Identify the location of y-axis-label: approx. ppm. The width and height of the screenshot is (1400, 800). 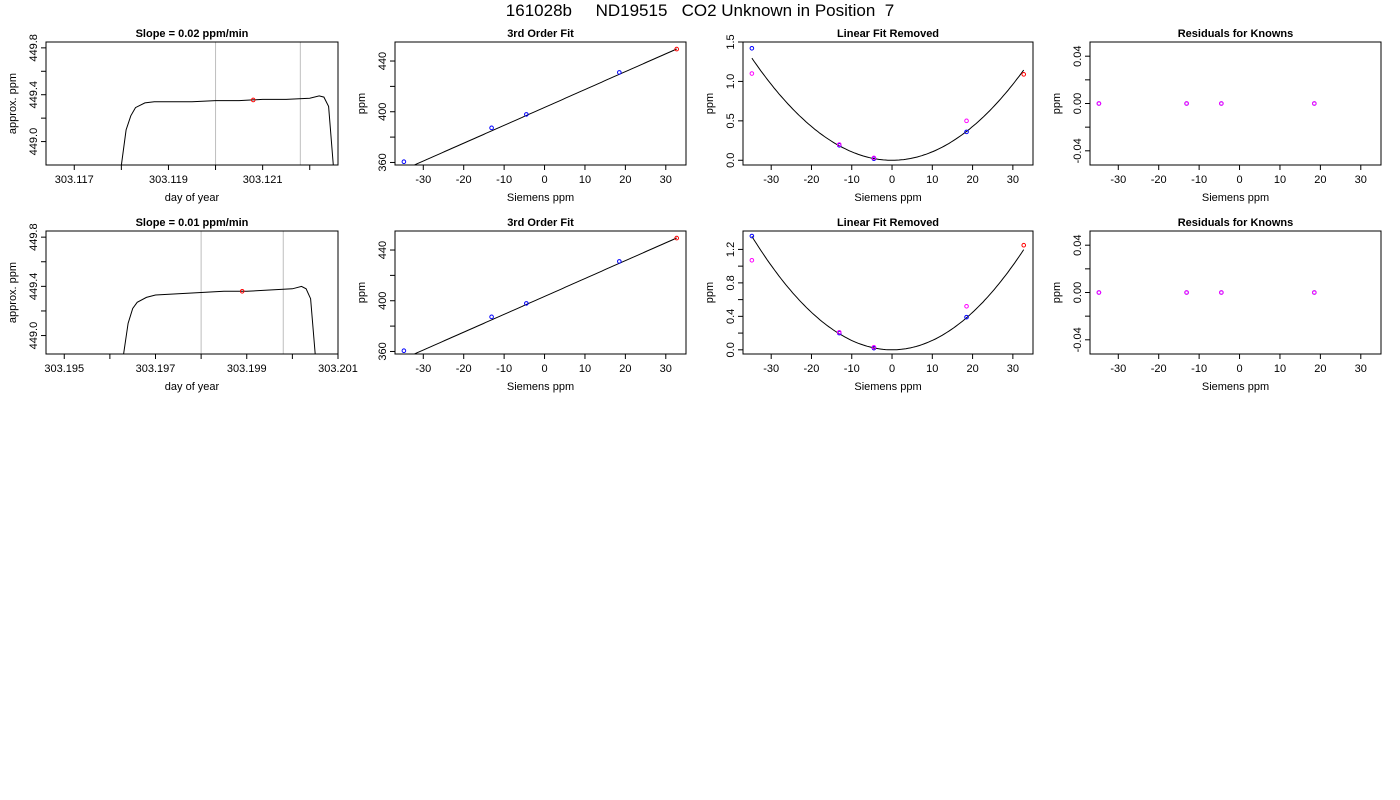
(13, 292).